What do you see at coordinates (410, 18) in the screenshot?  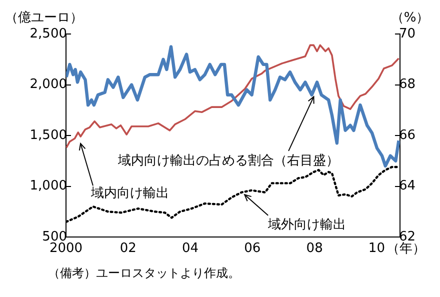 I see `y2-axis-title: （%）` at bounding box center [410, 18].